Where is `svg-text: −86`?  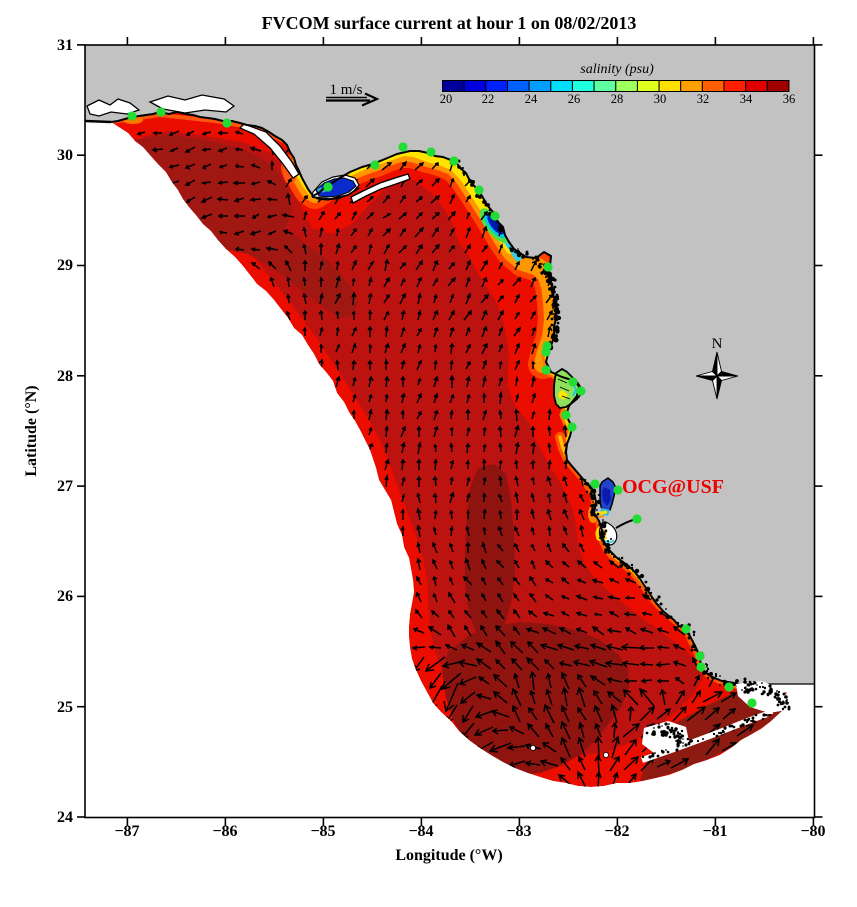
svg-text: −86 is located at coordinates (224, 831).